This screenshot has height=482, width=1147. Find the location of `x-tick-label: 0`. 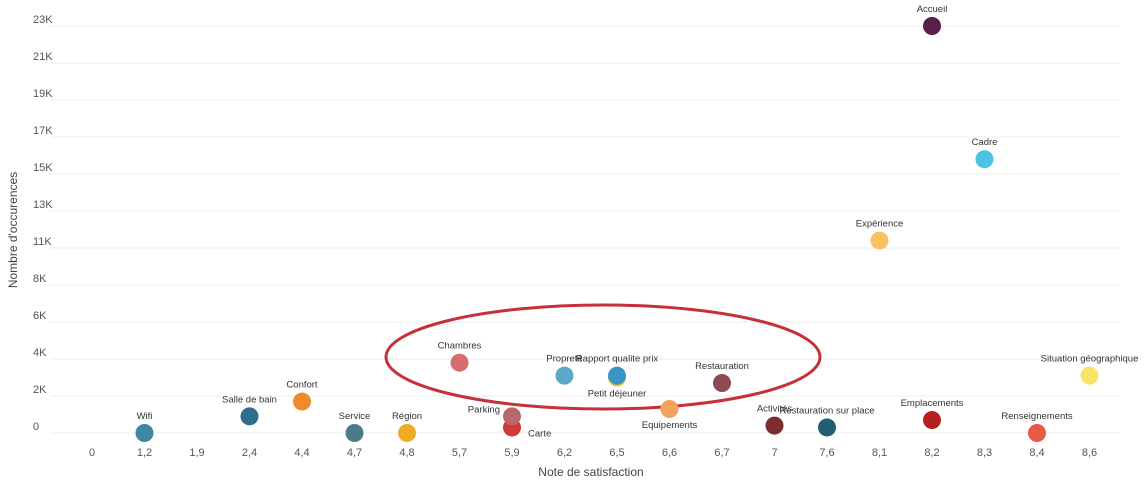

x-tick-label: 0 is located at coordinates (92, 453).